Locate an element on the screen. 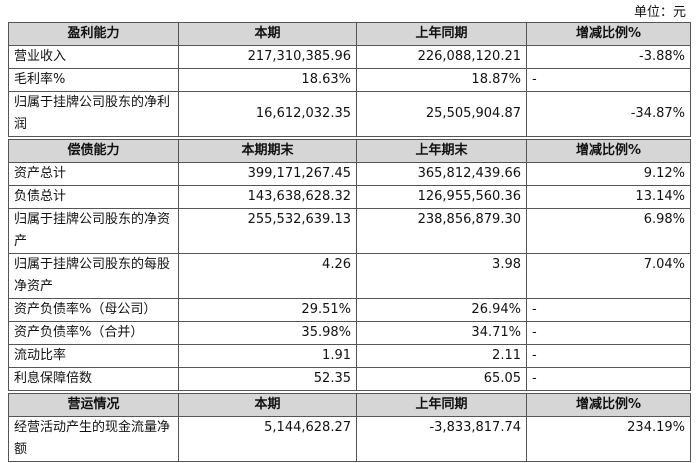 The image size is (696, 463). value-cell: 234.19% is located at coordinates (608, 439).